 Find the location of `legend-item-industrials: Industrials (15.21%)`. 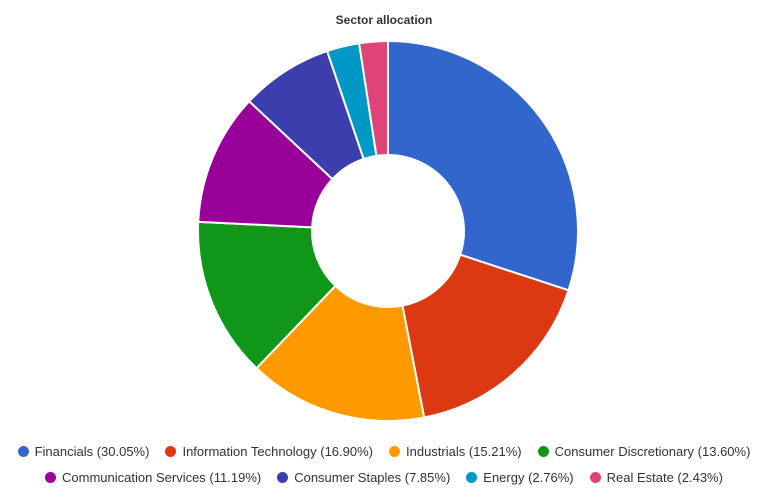

legend-item-industrials: Industrials (15.21%) is located at coordinates (455, 451).